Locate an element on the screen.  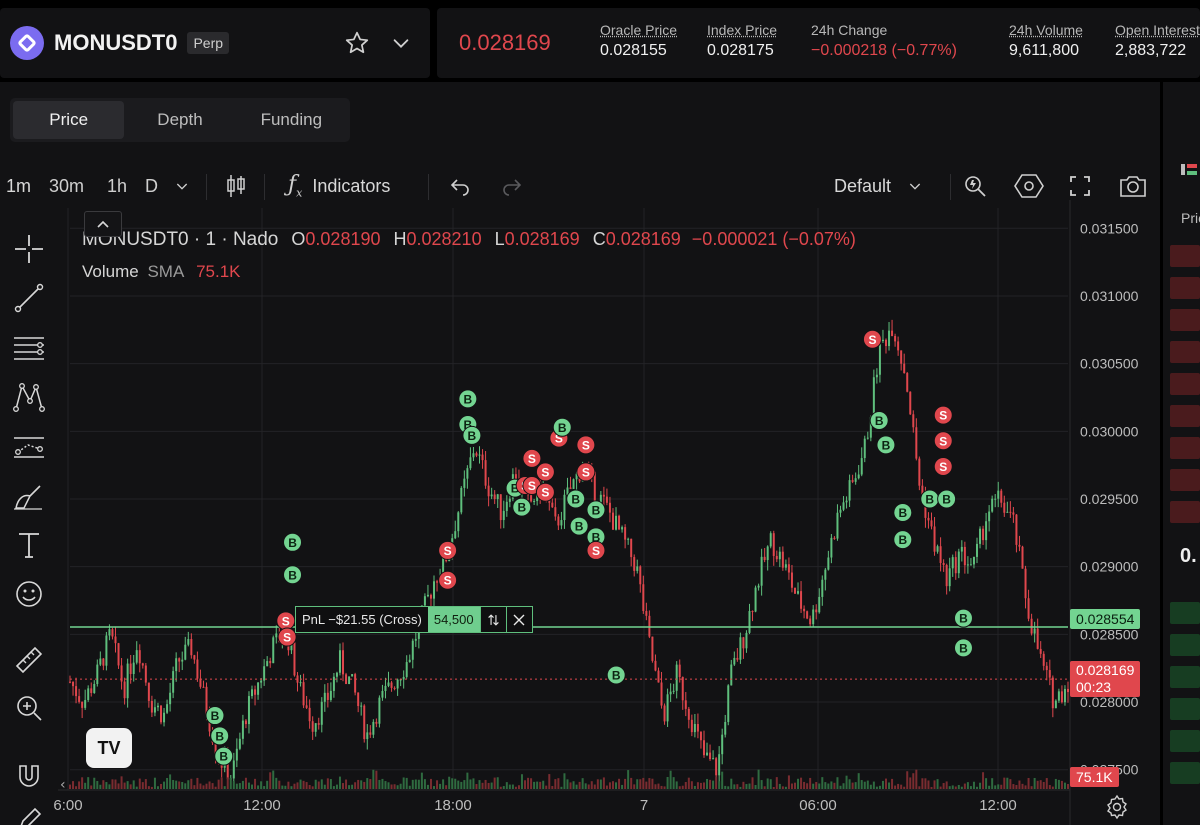
pencil-icon is located at coordinates (29, 812).